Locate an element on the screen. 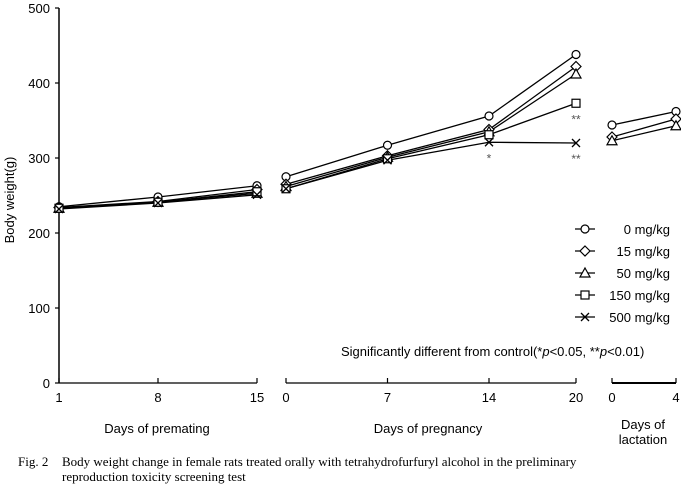 This screenshot has height=493, width=681. x-tick-label: 8 is located at coordinates (157, 397).